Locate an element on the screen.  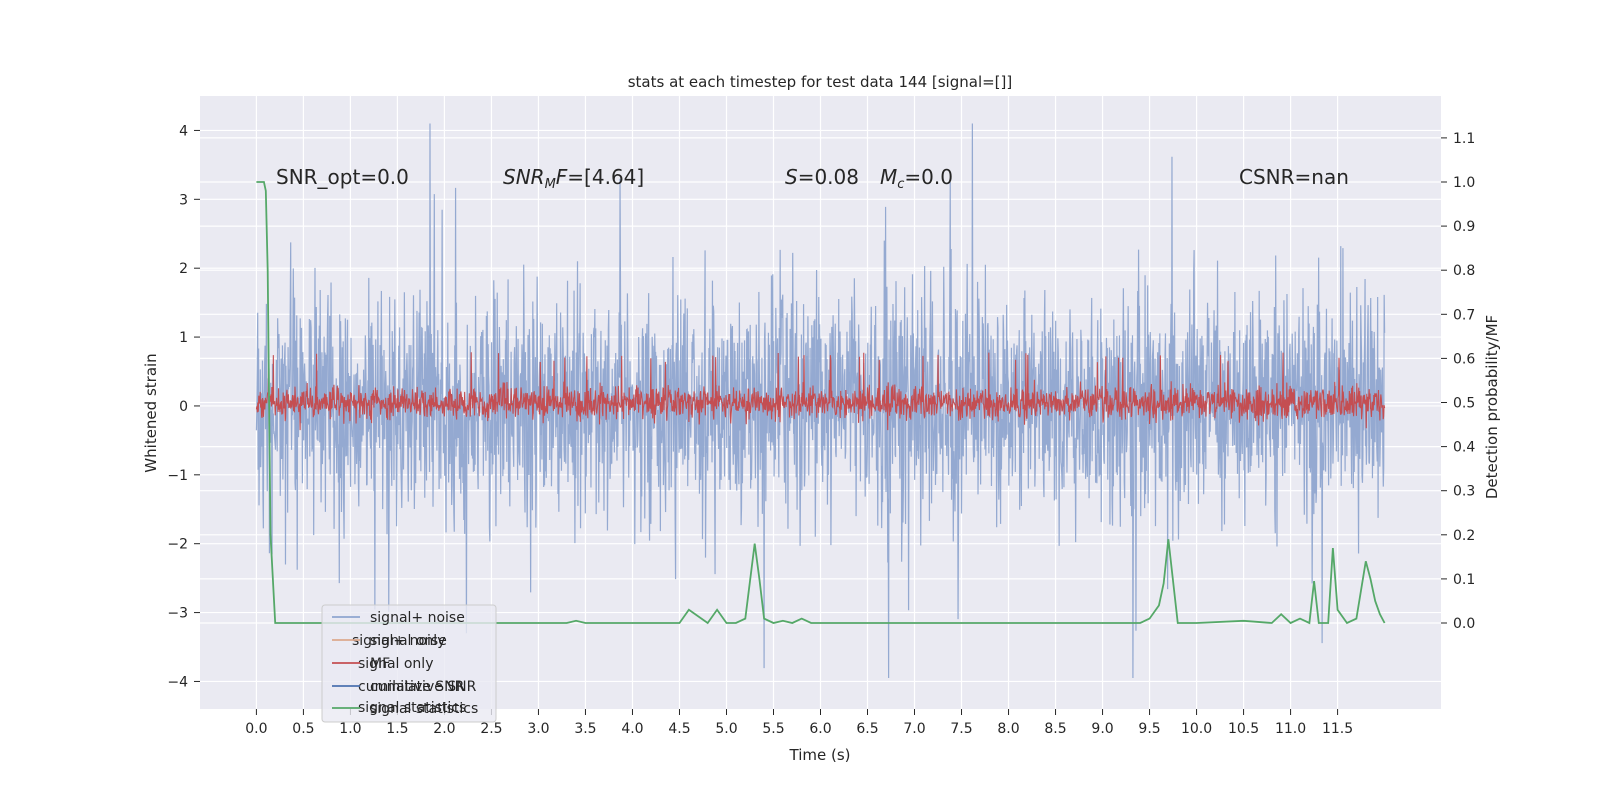
annotation-mc-stat: Mc=0.0 is located at coordinates (916, 178).